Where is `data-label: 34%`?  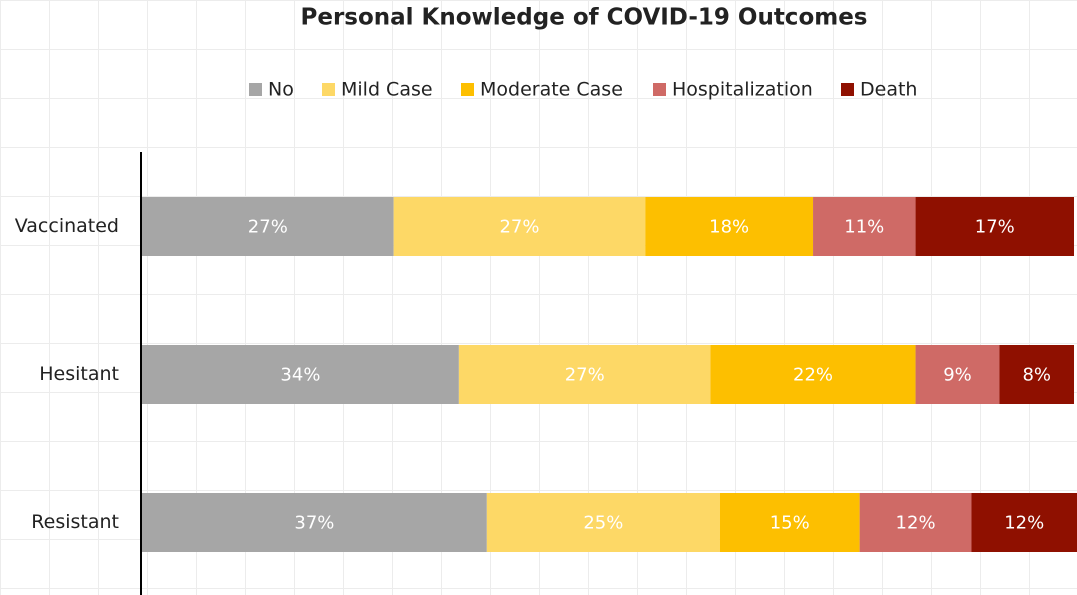 data-label: 34% is located at coordinates (300, 375).